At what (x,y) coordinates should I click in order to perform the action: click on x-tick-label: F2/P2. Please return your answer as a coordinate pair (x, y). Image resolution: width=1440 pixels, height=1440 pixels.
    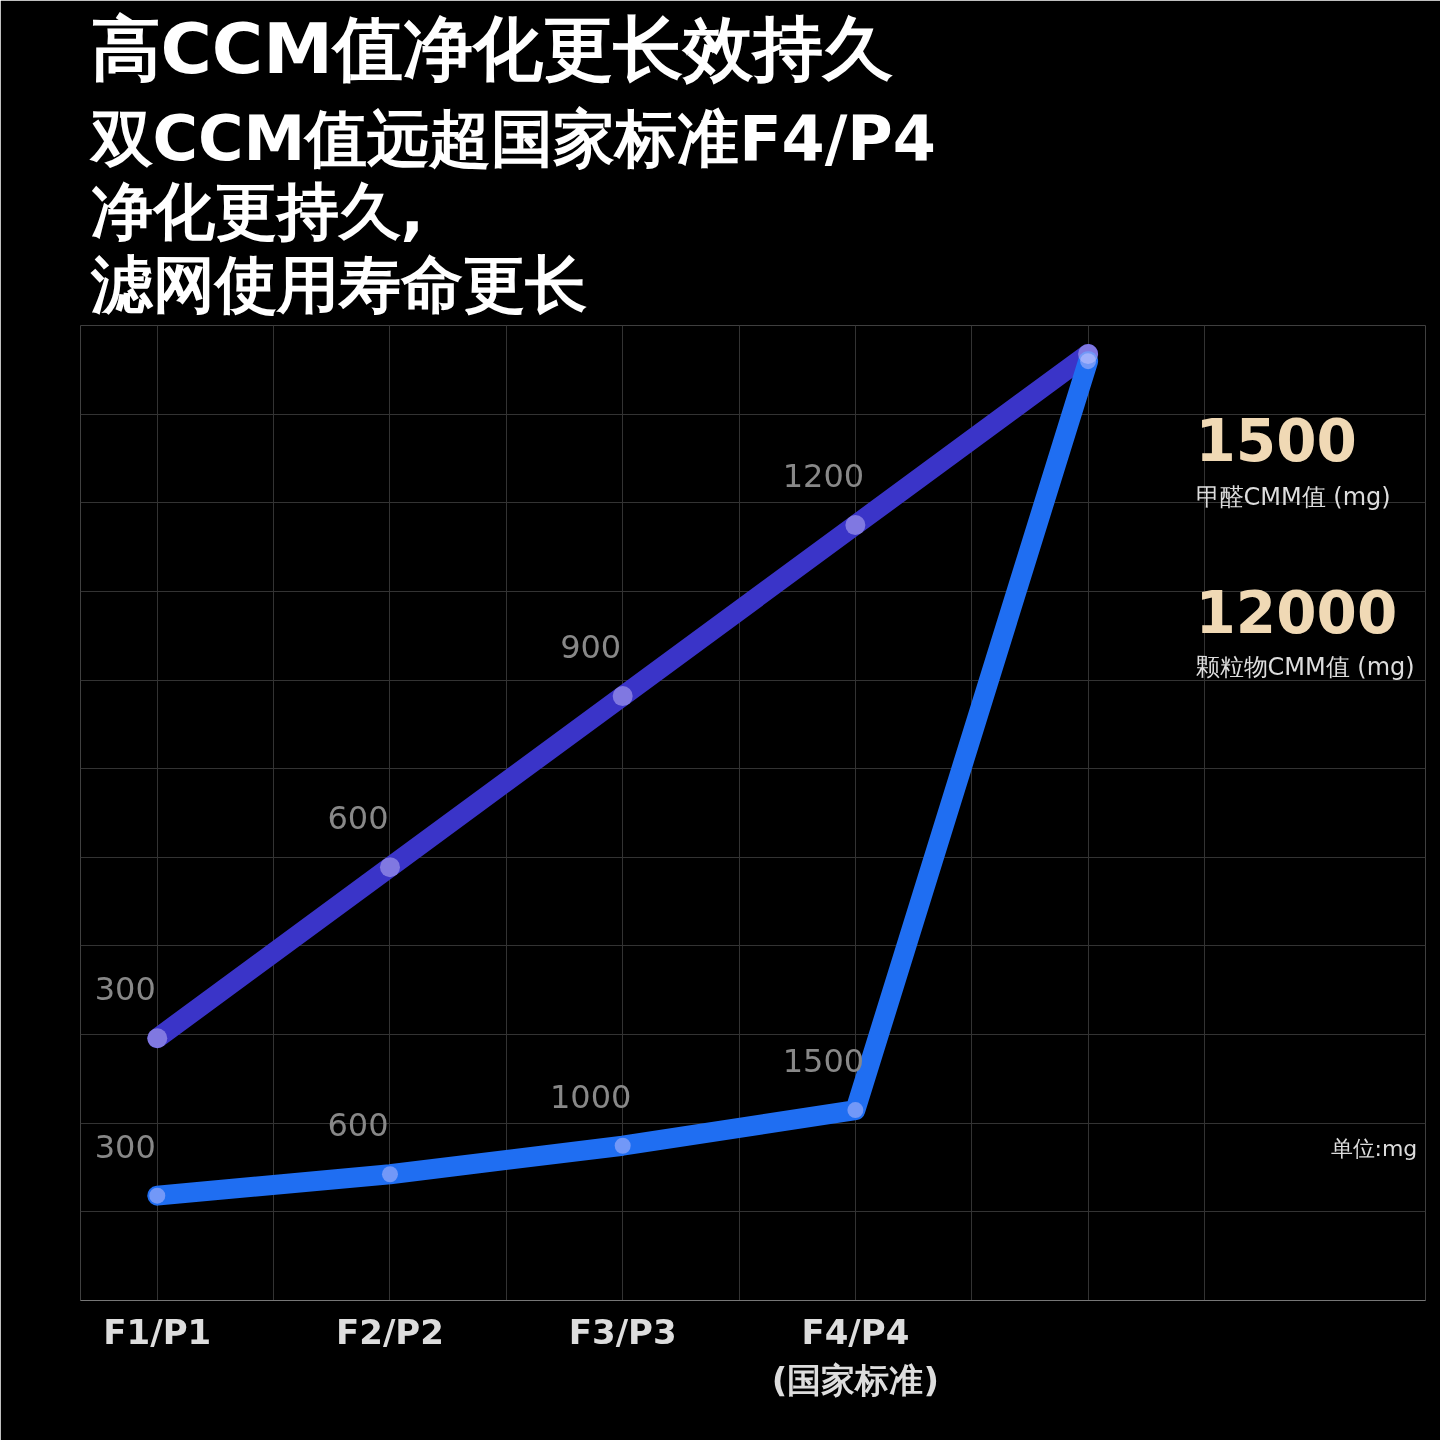
    Looking at the image, I should click on (390, 1331).